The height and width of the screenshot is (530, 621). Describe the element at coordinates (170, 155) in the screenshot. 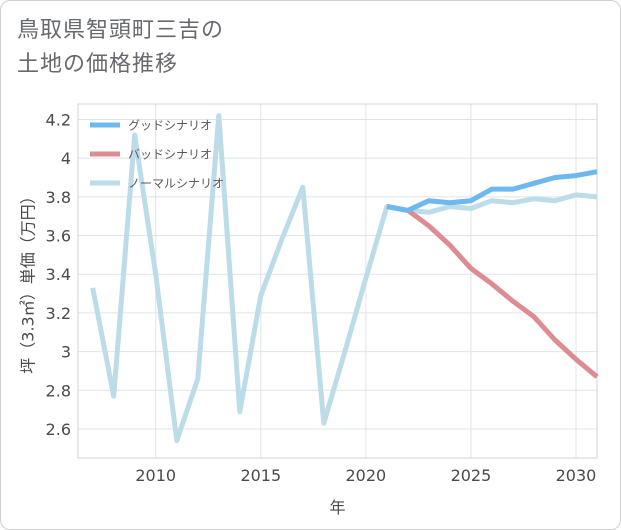

I see `legend-label-1: バッドシナリオ` at that location.